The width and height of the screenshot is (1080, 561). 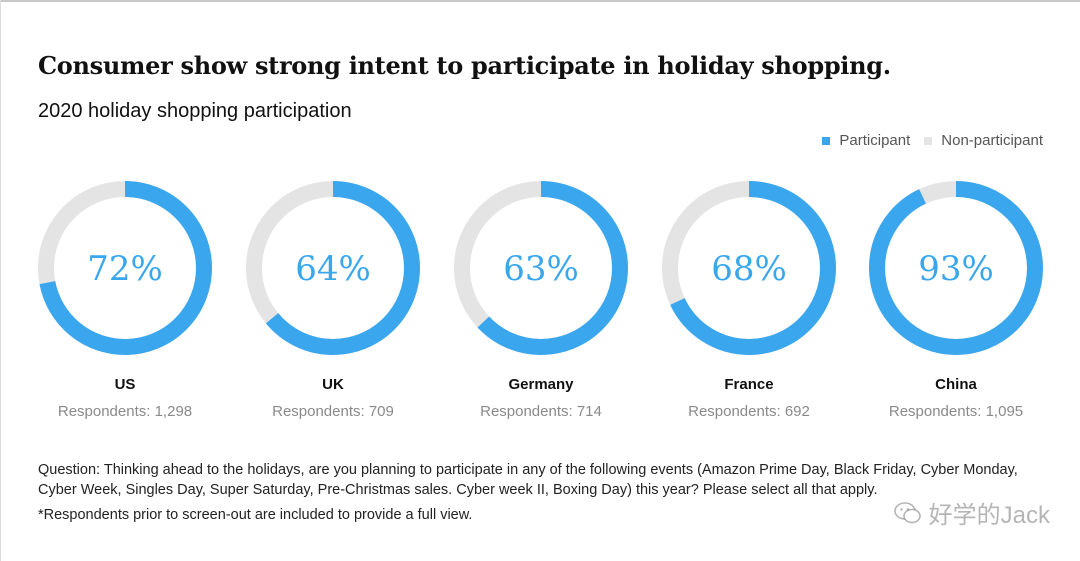 I want to click on legend-item-non-participant: Non-participant, so click(x=983, y=140).